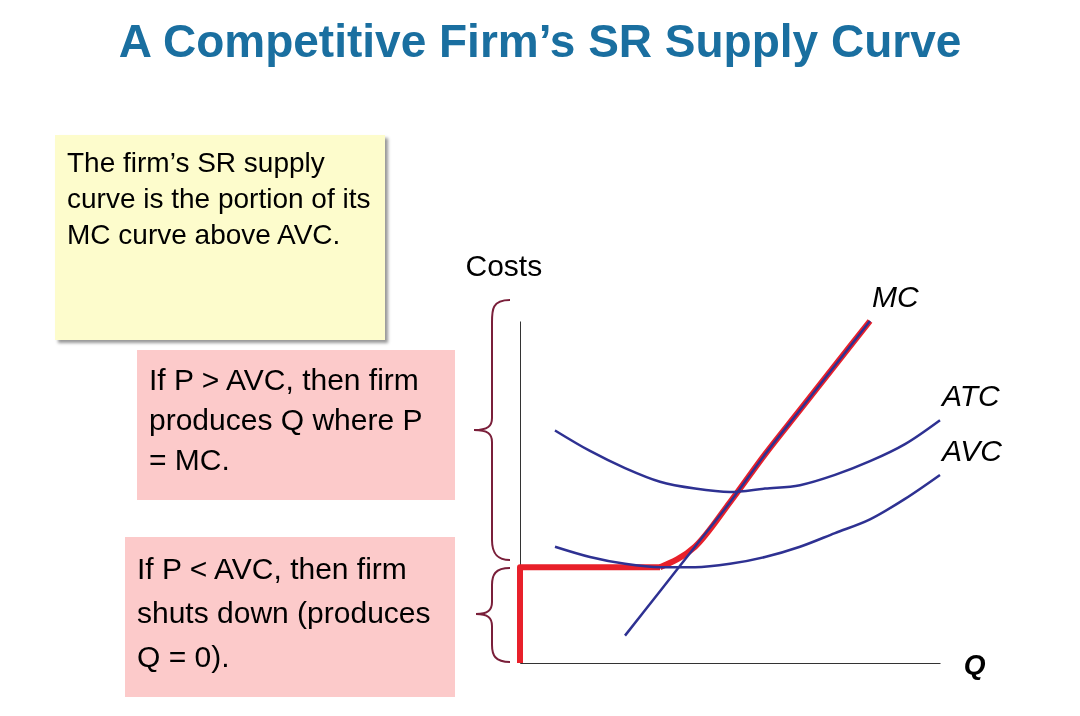  I want to click on text: The firm’s SR supply curve is the portion of its MC curve above AVC., so click(220, 237).